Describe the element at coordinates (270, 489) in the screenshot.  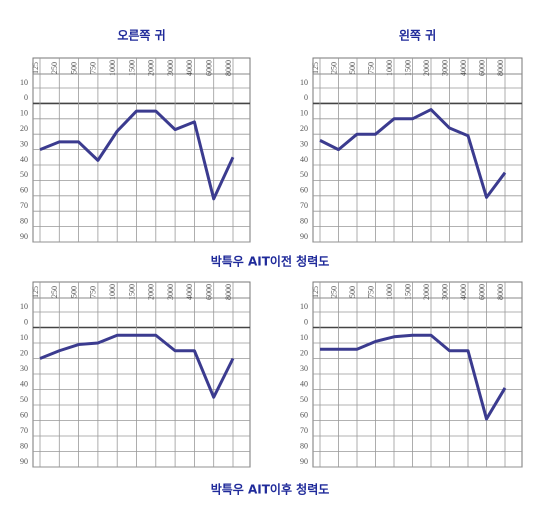
I see `caption: 박특우 AIT이후 청력도` at that location.